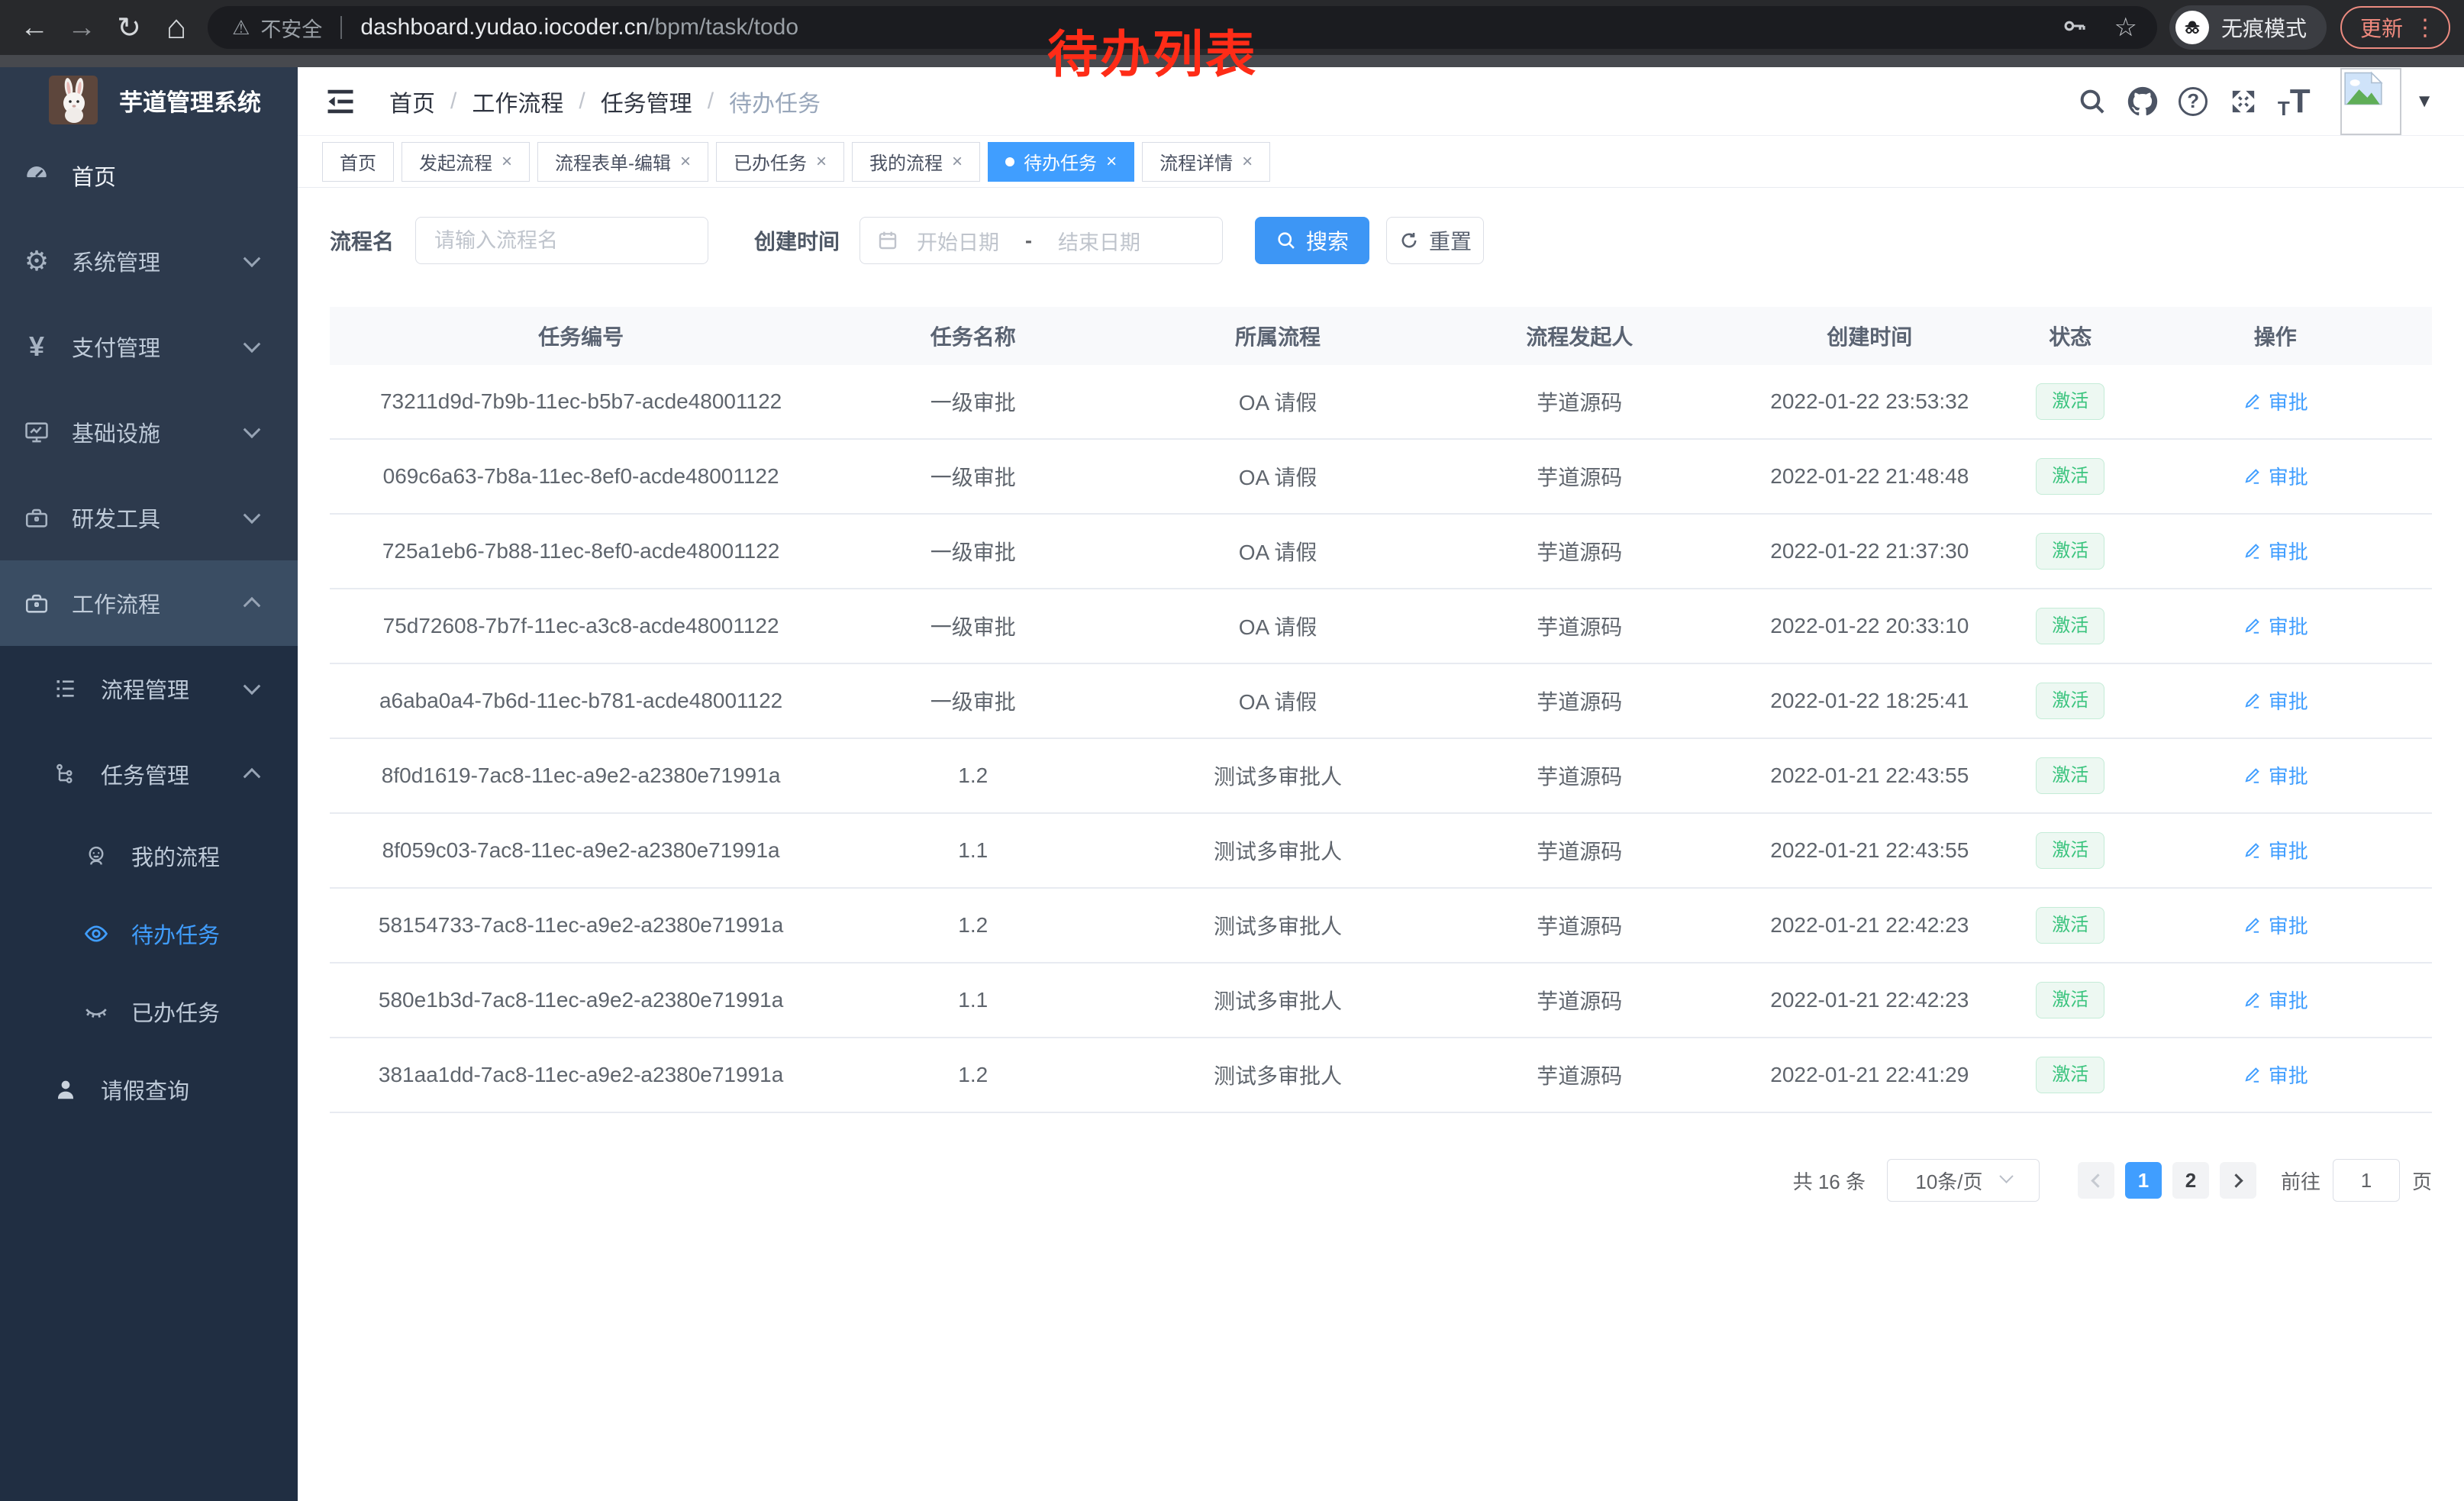  What do you see at coordinates (358, 161) in the screenshot?
I see `tab-home: 首页` at bounding box center [358, 161].